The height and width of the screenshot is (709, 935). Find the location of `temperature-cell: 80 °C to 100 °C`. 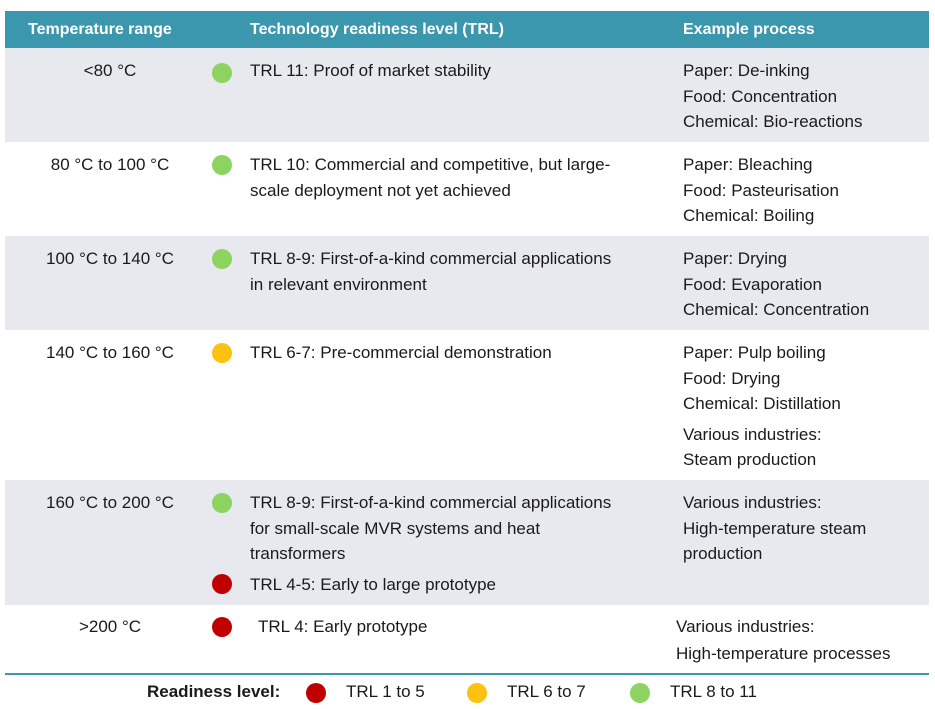

temperature-cell: 80 °C to 100 °C is located at coordinates (110, 164).